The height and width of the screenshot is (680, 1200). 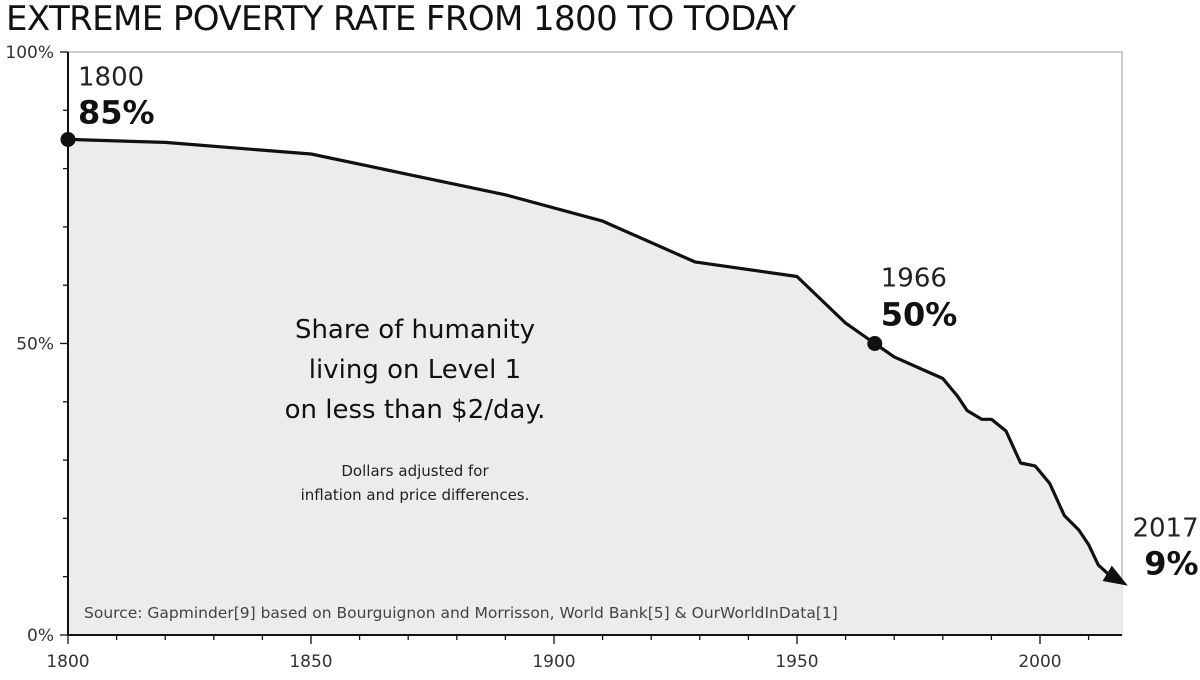 What do you see at coordinates (29, 53) in the screenshot?
I see `y-tick-label: 100%` at bounding box center [29, 53].